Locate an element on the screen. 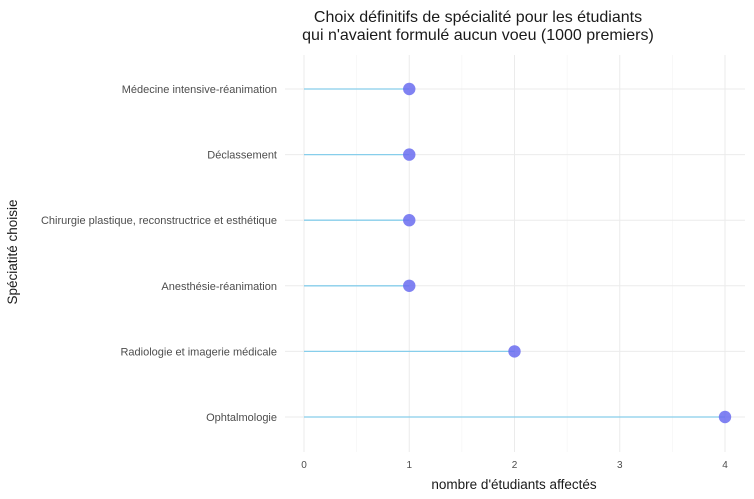  category-label: Anesthésie-réanimation is located at coordinates (219, 287).